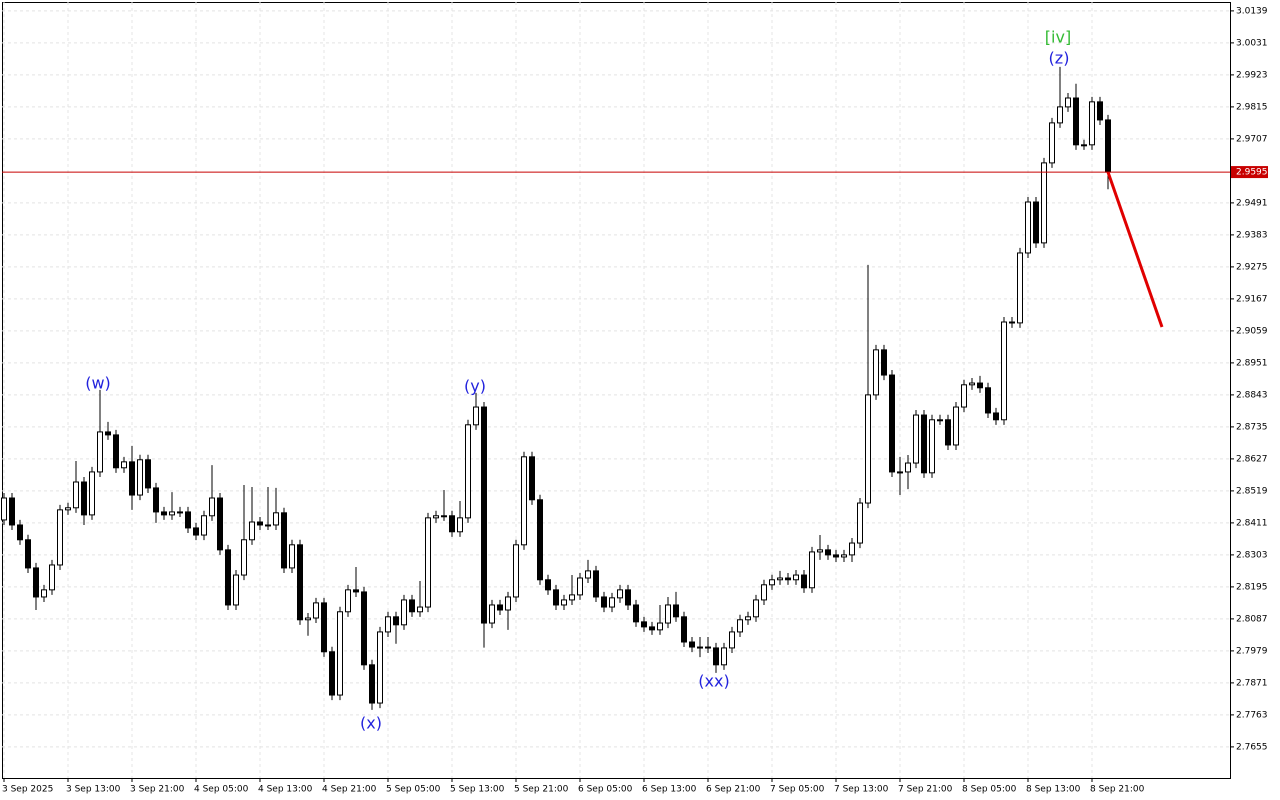  What do you see at coordinates (1252, 427) in the screenshot?
I see `y-tick-label: 2.8735` at bounding box center [1252, 427].